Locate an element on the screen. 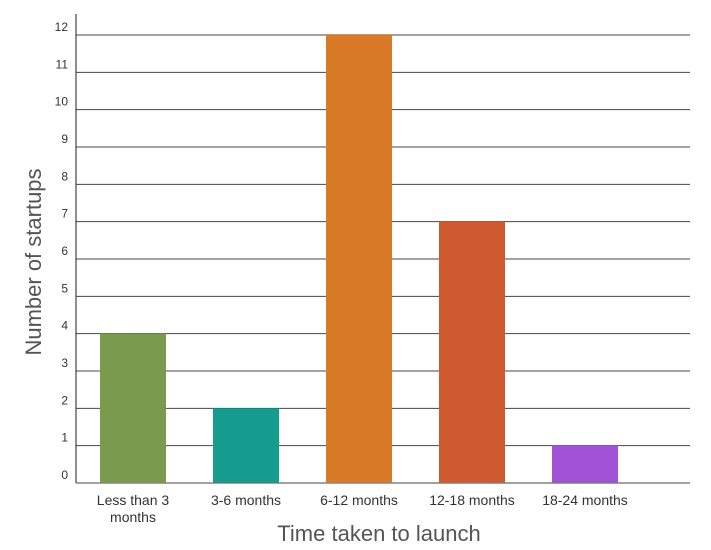 The height and width of the screenshot is (550, 711). x-tick-label: 12-18 months is located at coordinates (472, 500).